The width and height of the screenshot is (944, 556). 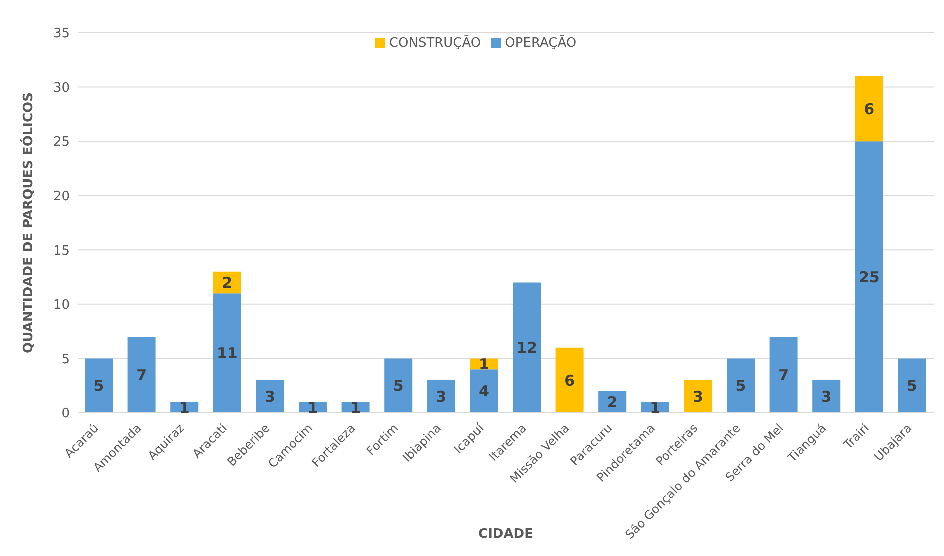 What do you see at coordinates (61, 306) in the screenshot?
I see `y-tick-label: 10` at bounding box center [61, 306].